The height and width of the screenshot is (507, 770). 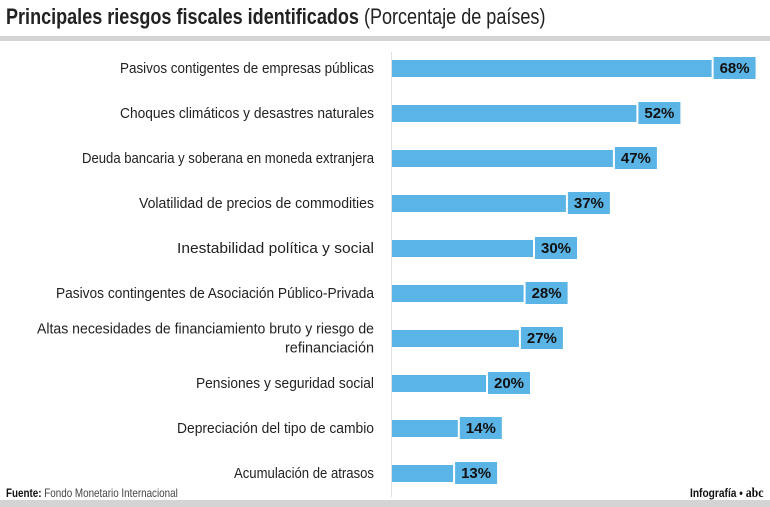 What do you see at coordinates (247, 113) in the screenshot?
I see `category-label: Choques climáticos y desastres naturales` at bounding box center [247, 113].